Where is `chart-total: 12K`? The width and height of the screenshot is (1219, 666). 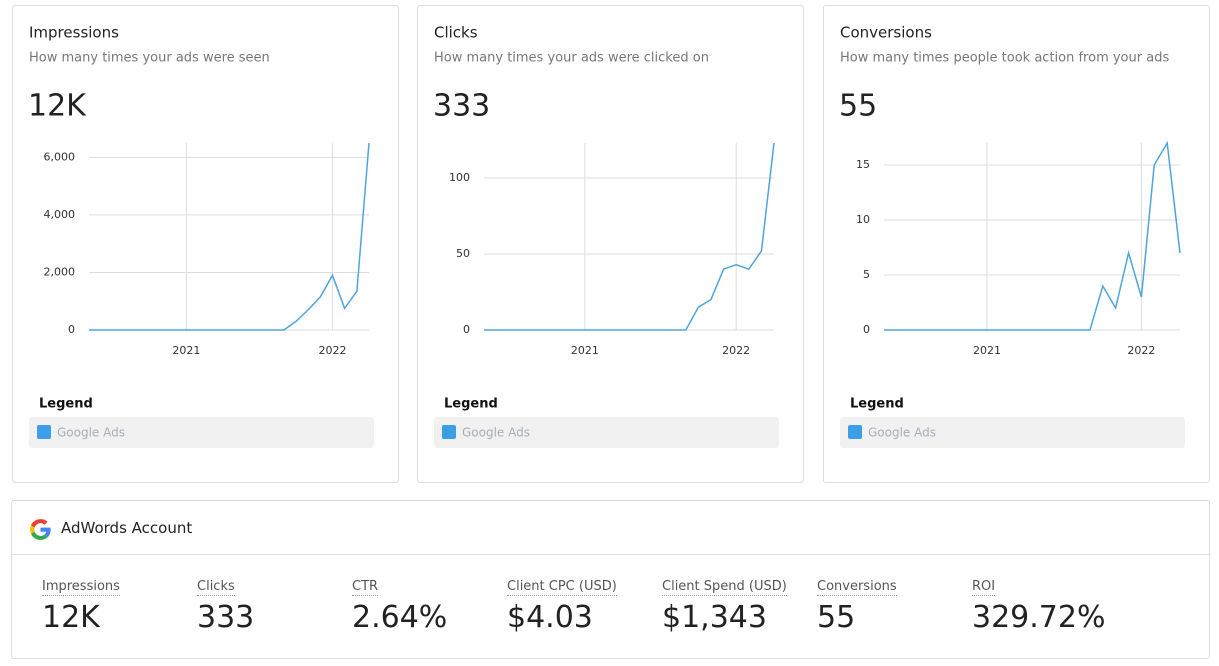
chart-total: 12K is located at coordinates (57, 106).